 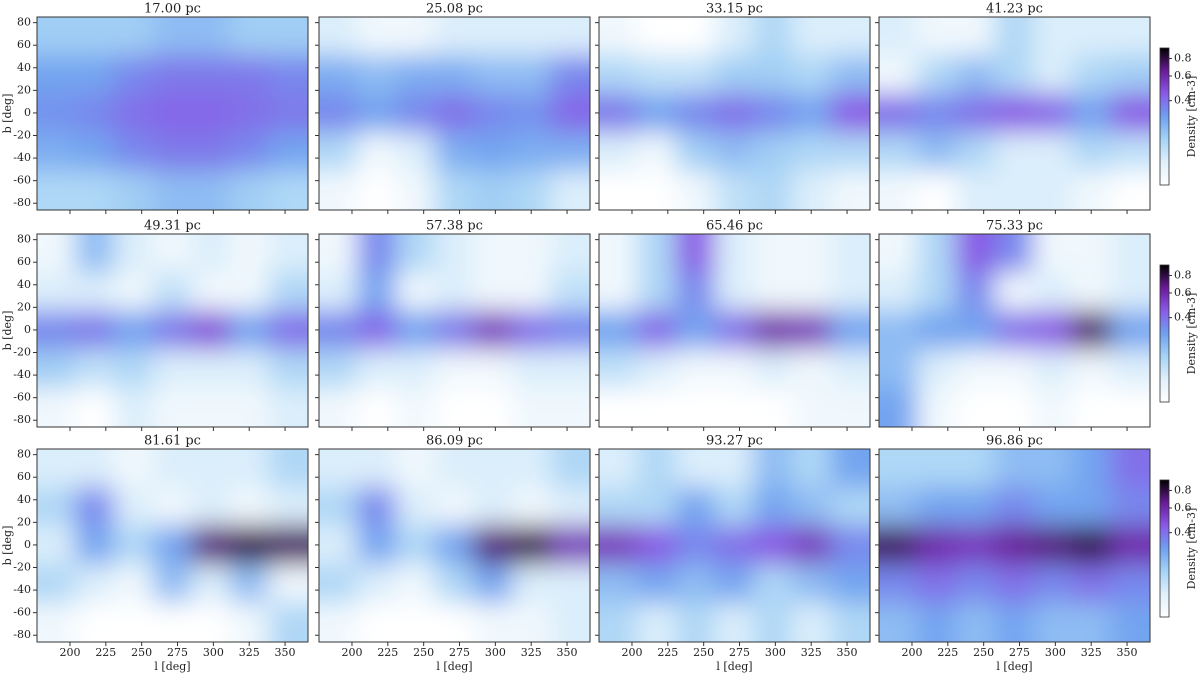 I want to click on y-tick-label: 20, so click(x=24, y=89).